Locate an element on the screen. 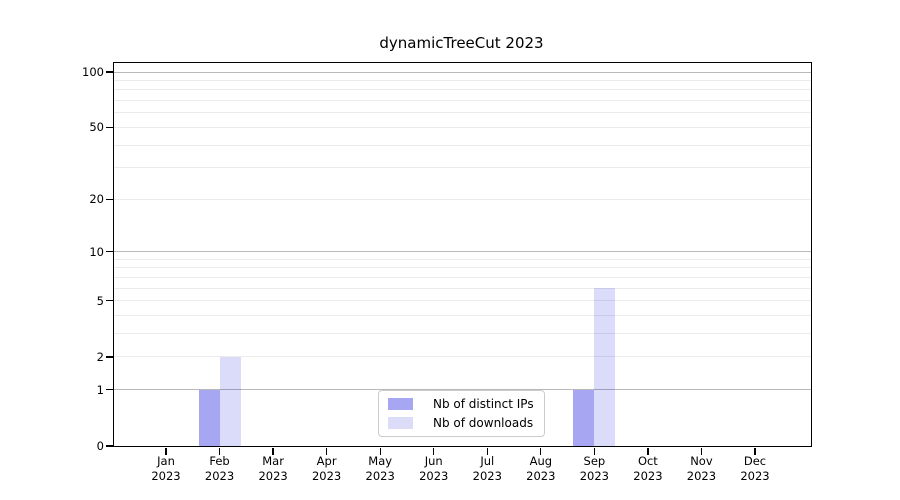 This screenshot has height=500, width=900. x-tick-month: Nov is located at coordinates (701, 461).